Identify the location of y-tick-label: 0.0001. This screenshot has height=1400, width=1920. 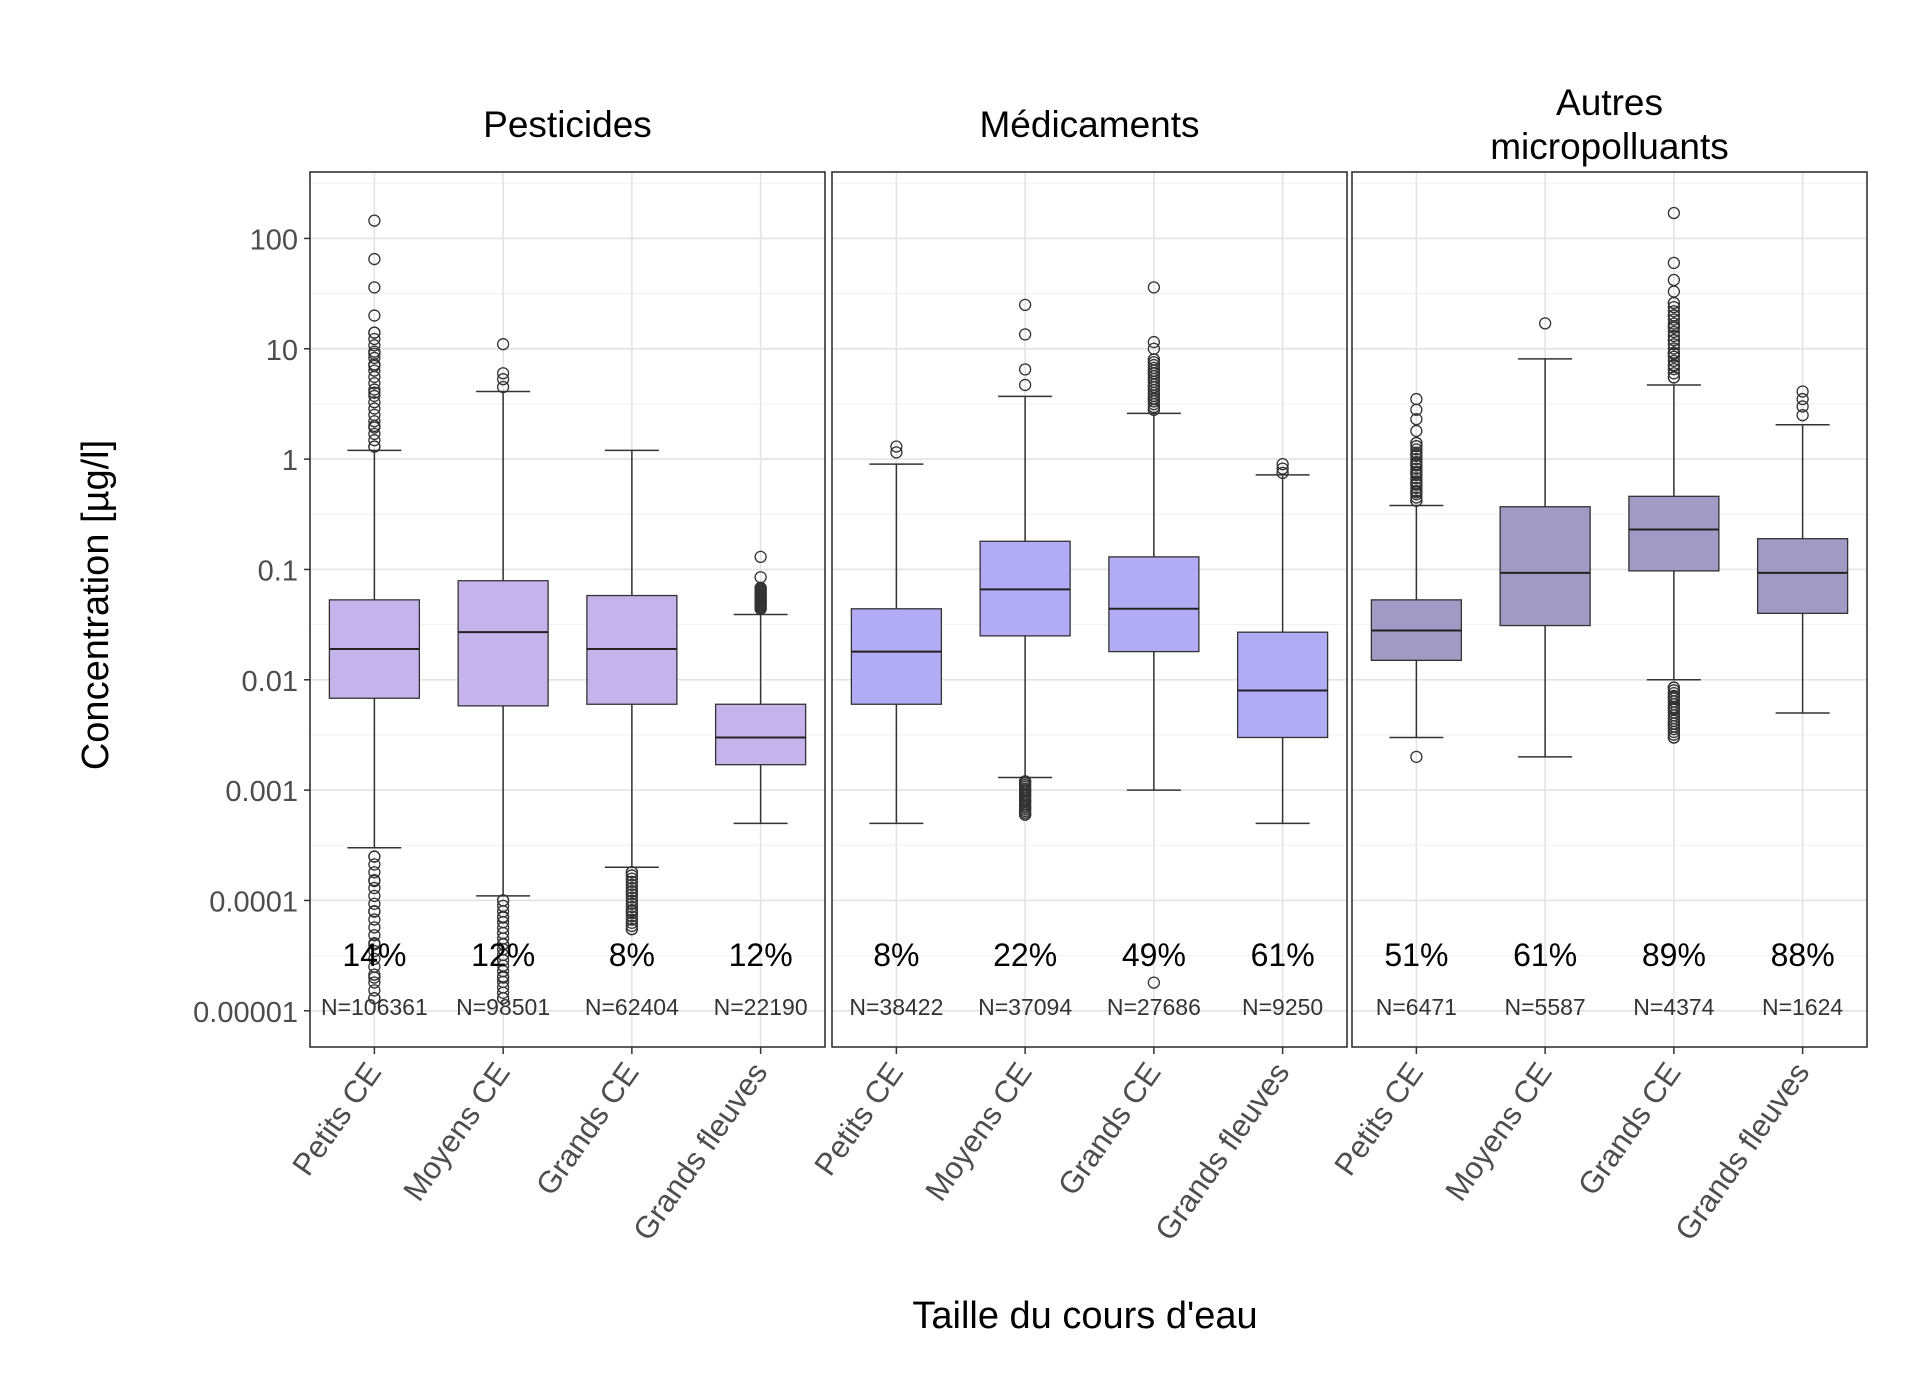
(253, 902).